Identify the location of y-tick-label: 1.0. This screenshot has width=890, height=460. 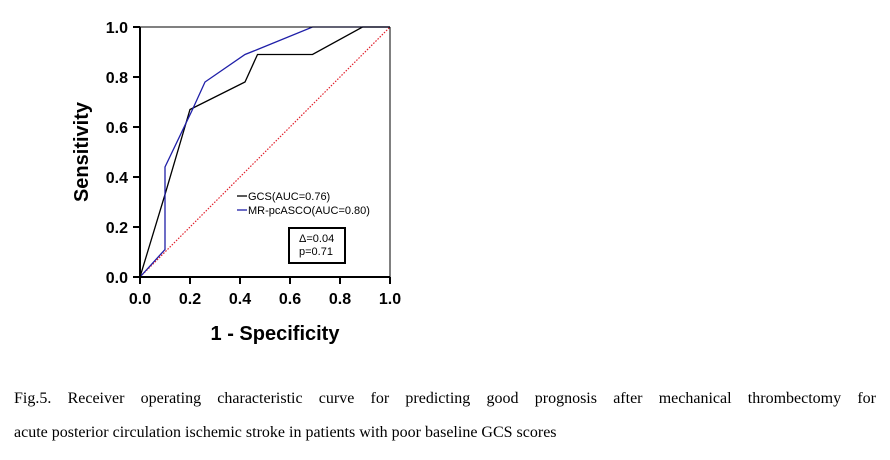
(117, 28).